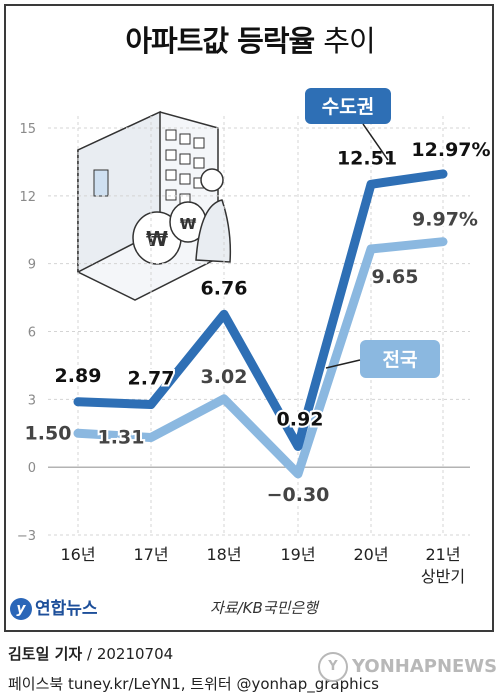 The height and width of the screenshot is (700, 500). I want to click on legend-badge-capital: 수도권, so click(348, 124).